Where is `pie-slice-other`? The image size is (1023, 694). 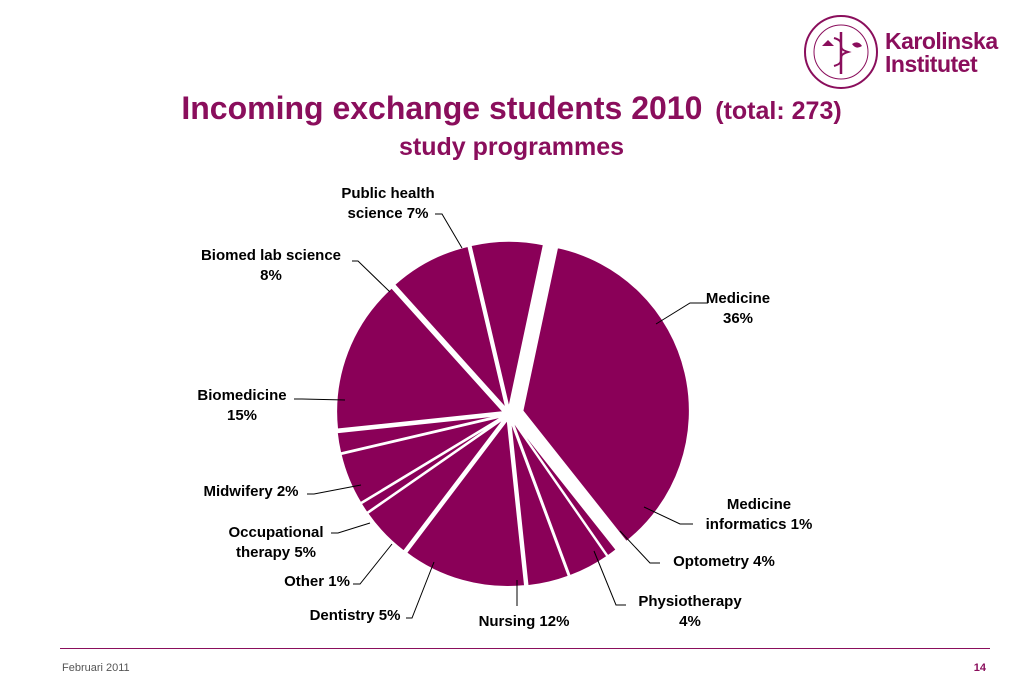 pie-slice-other is located at coordinates (432, 465).